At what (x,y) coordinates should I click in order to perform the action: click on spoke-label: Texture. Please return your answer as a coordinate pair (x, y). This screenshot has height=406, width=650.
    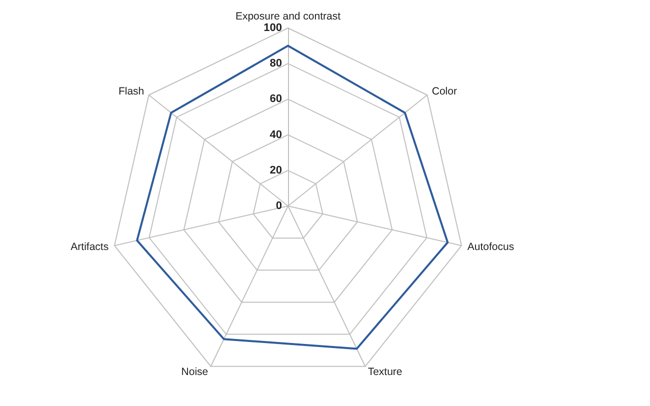
    Looking at the image, I should click on (385, 372).